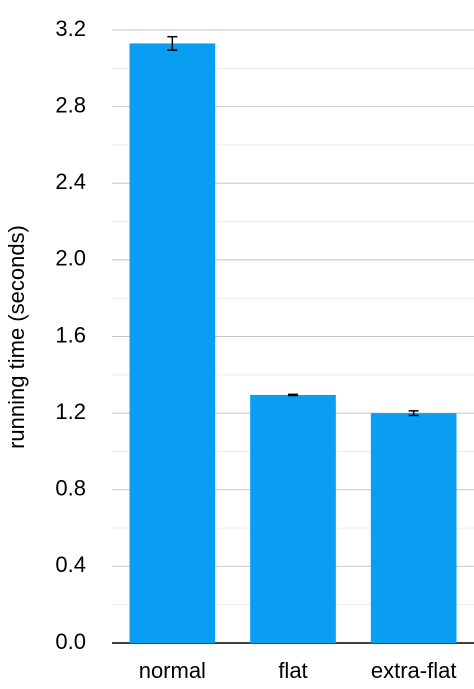 The image size is (474, 689). Describe the element at coordinates (70, 411) in the screenshot. I see `y-tick-label: 1.2` at that location.